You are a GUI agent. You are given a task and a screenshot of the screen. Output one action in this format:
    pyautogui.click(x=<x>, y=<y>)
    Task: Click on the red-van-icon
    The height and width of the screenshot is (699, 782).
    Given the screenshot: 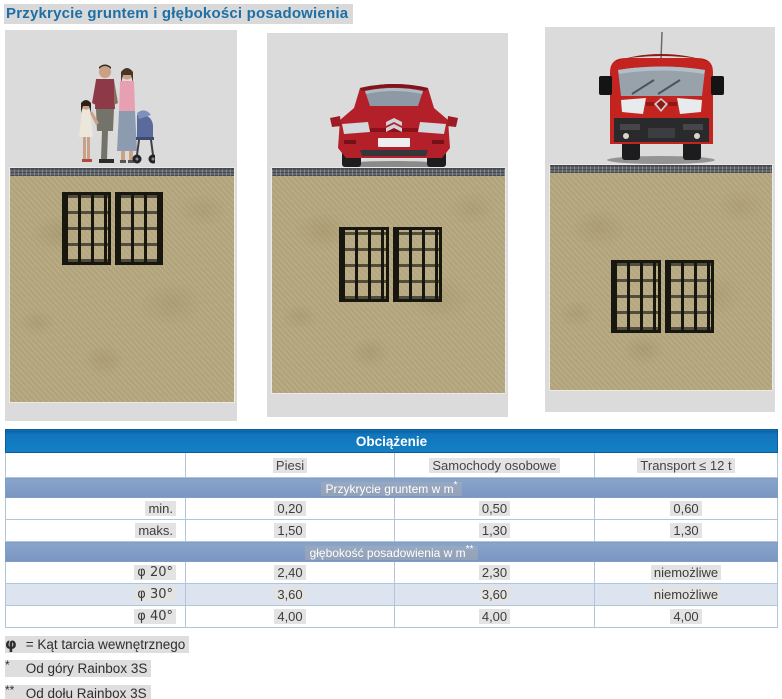 What is the action you would take?
    pyautogui.click(x=661, y=98)
    